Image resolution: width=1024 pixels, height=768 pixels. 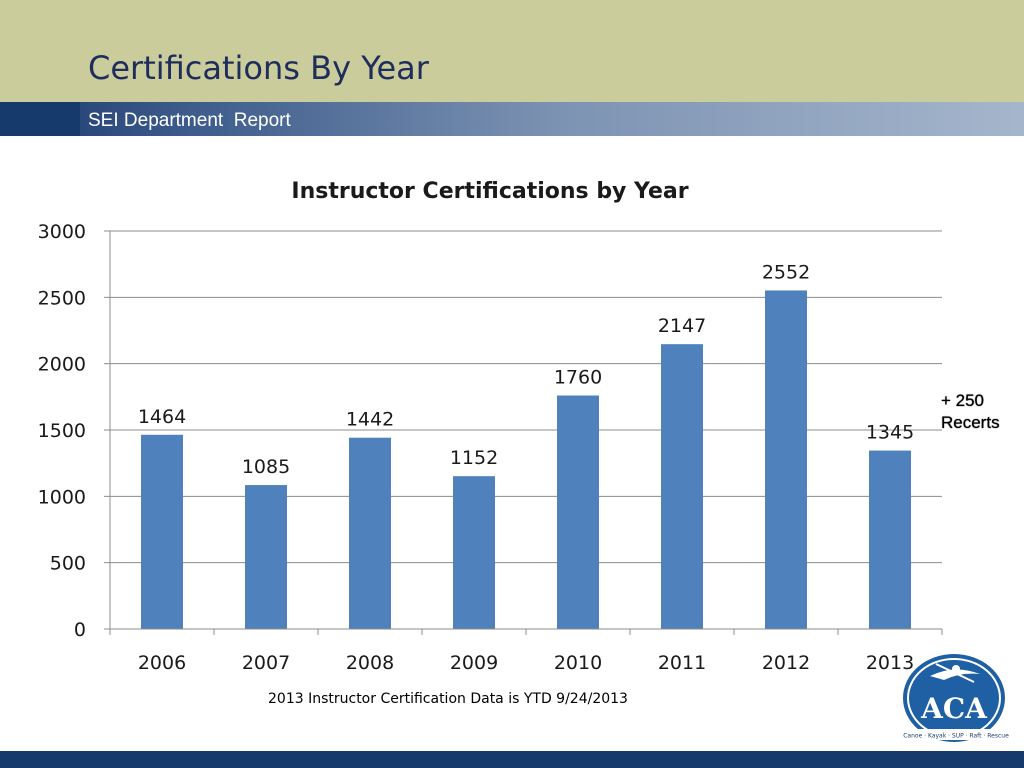 I want to click on bar-2010, so click(x=578, y=512).